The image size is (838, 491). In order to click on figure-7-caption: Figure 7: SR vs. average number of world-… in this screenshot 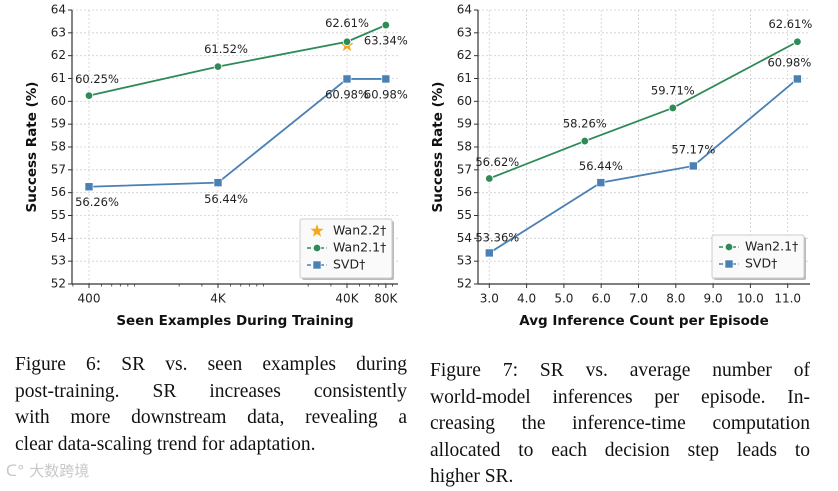, I will do `click(620, 424)`.